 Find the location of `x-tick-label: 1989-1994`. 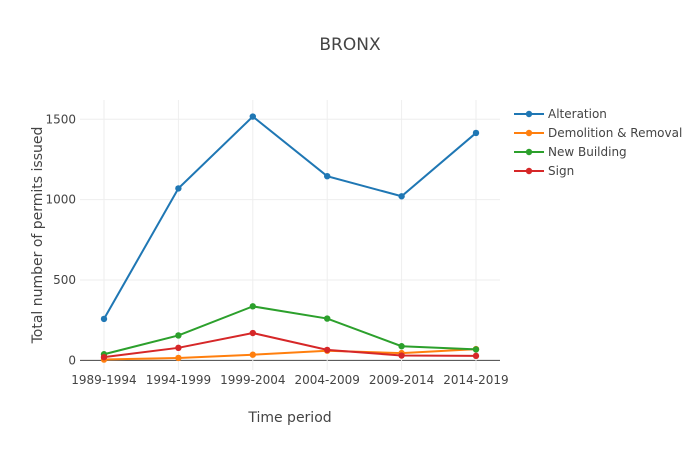

x-tick-label: 1989-1994 is located at coordinates (103, 380).